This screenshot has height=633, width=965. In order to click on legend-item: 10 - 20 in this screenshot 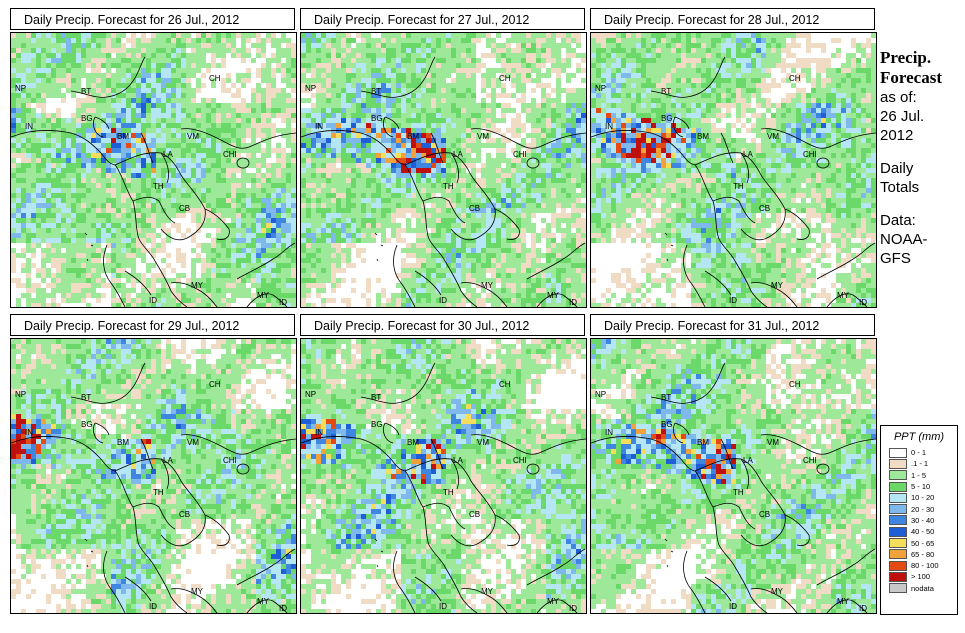, I will do `click(923, 497)`.